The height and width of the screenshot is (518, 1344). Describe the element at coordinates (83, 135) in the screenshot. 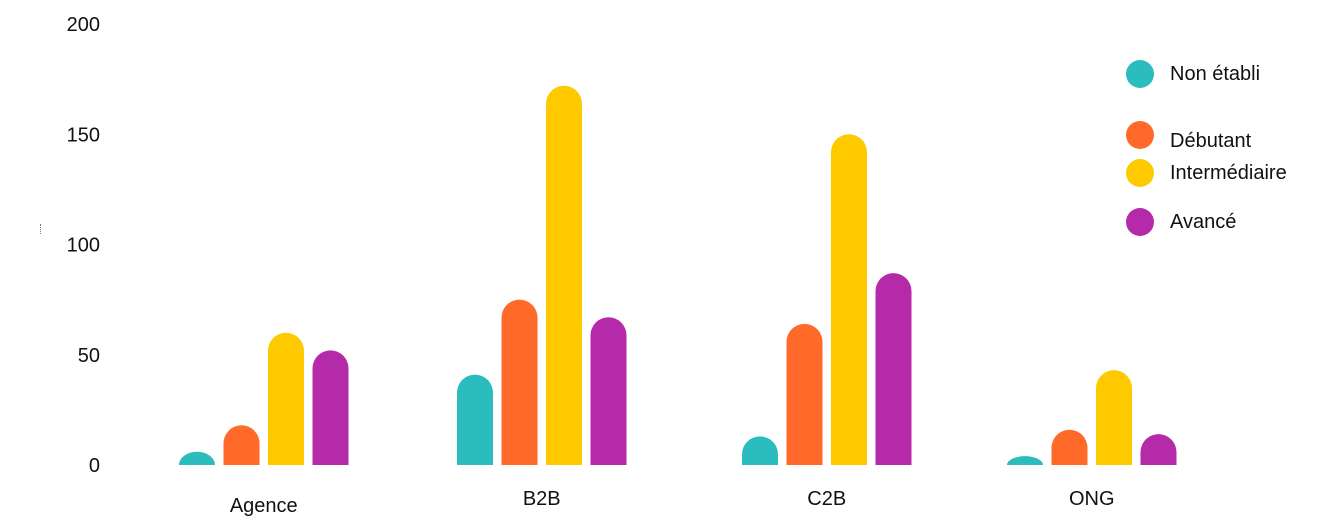

I see `y-tick-label: 150` at that location.